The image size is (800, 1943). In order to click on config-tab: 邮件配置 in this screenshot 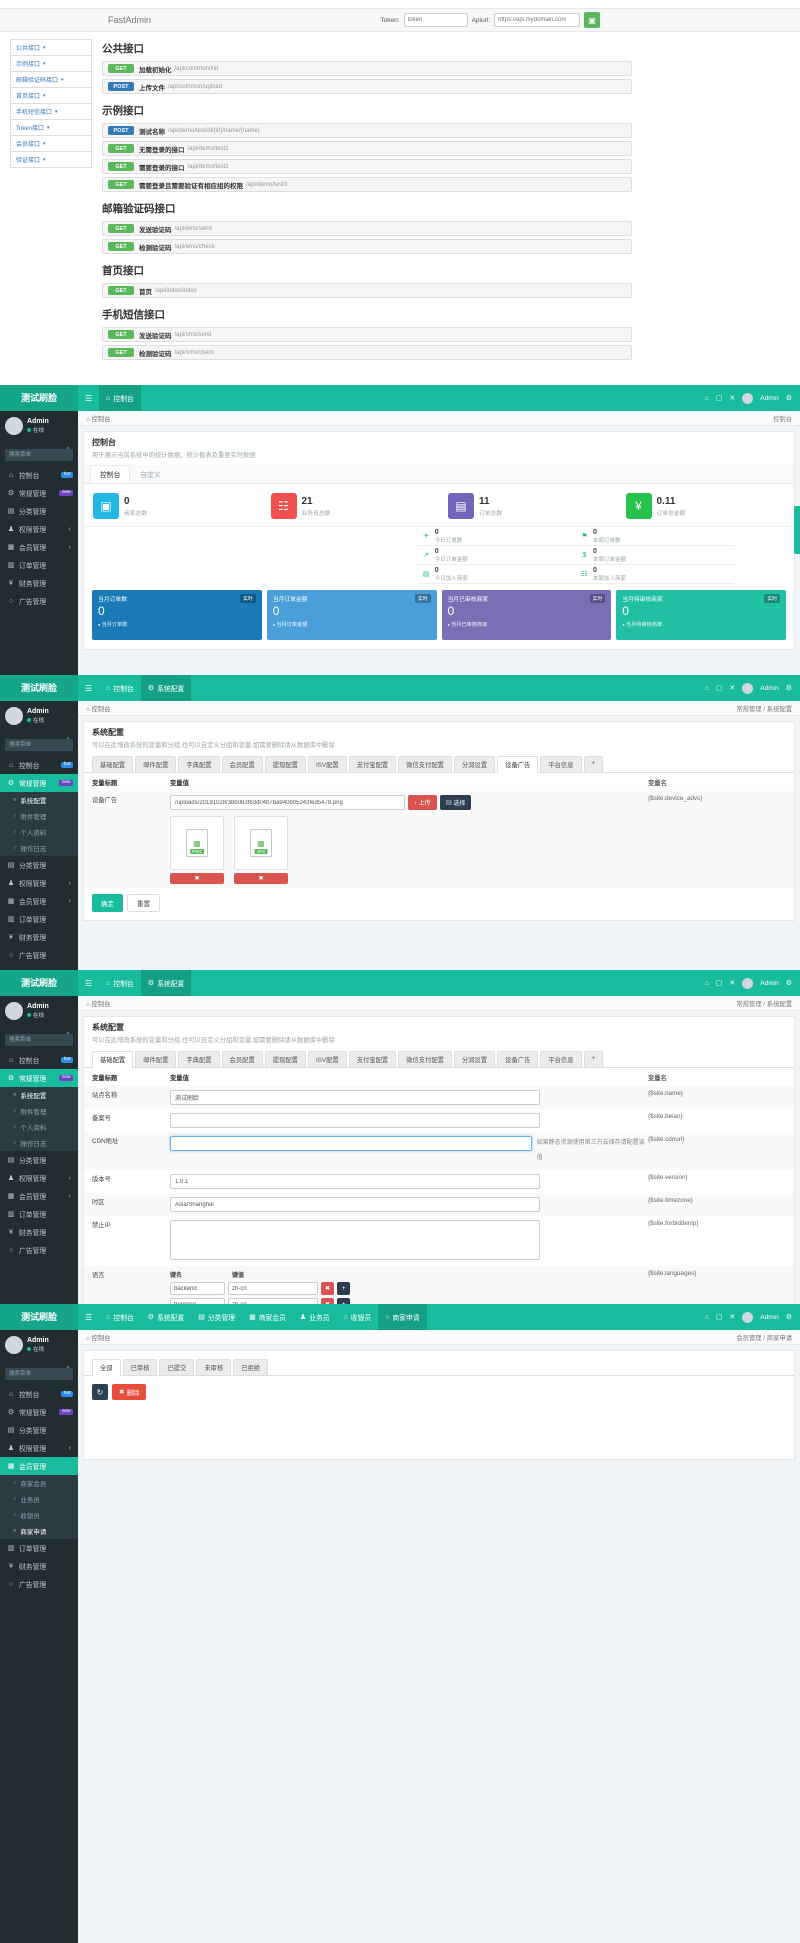, I will do `click(156, 1059)`.